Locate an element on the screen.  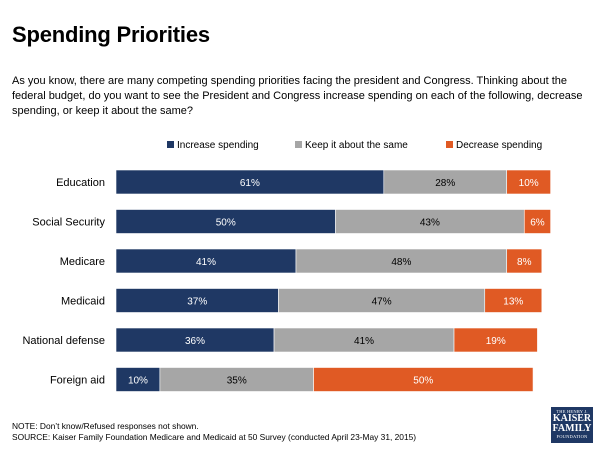
data-label-2: 50% is located at coordinates (423, 381).